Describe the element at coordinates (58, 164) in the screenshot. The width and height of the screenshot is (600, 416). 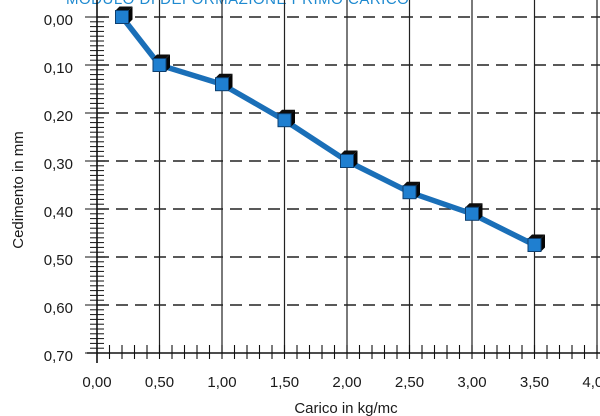
I see `y-tick-label: 0,30` at that location.